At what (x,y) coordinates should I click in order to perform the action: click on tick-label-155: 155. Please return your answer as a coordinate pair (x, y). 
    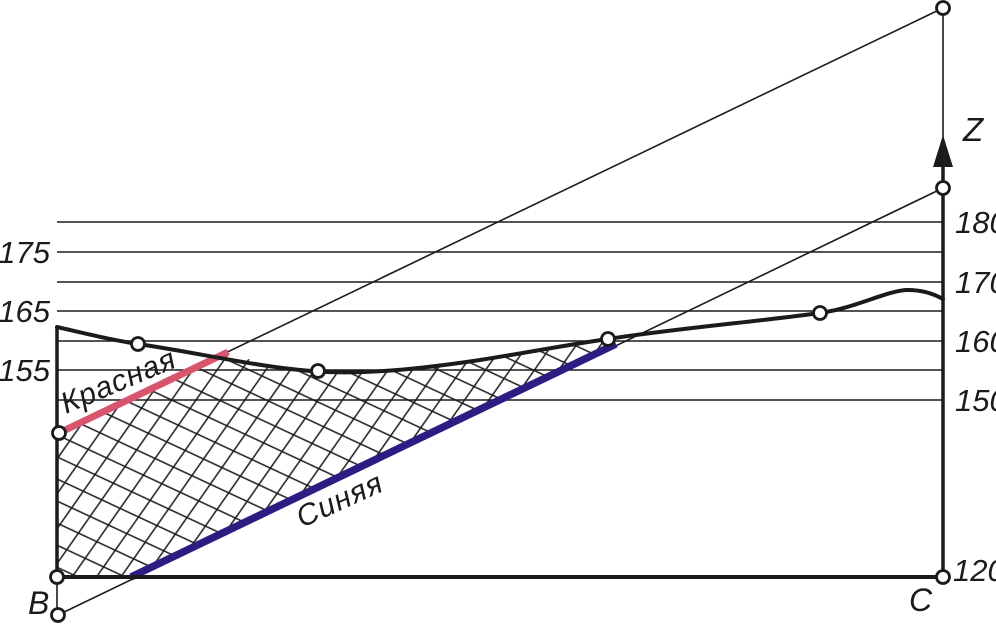
    Looking at the image, I should click on (25, 370).